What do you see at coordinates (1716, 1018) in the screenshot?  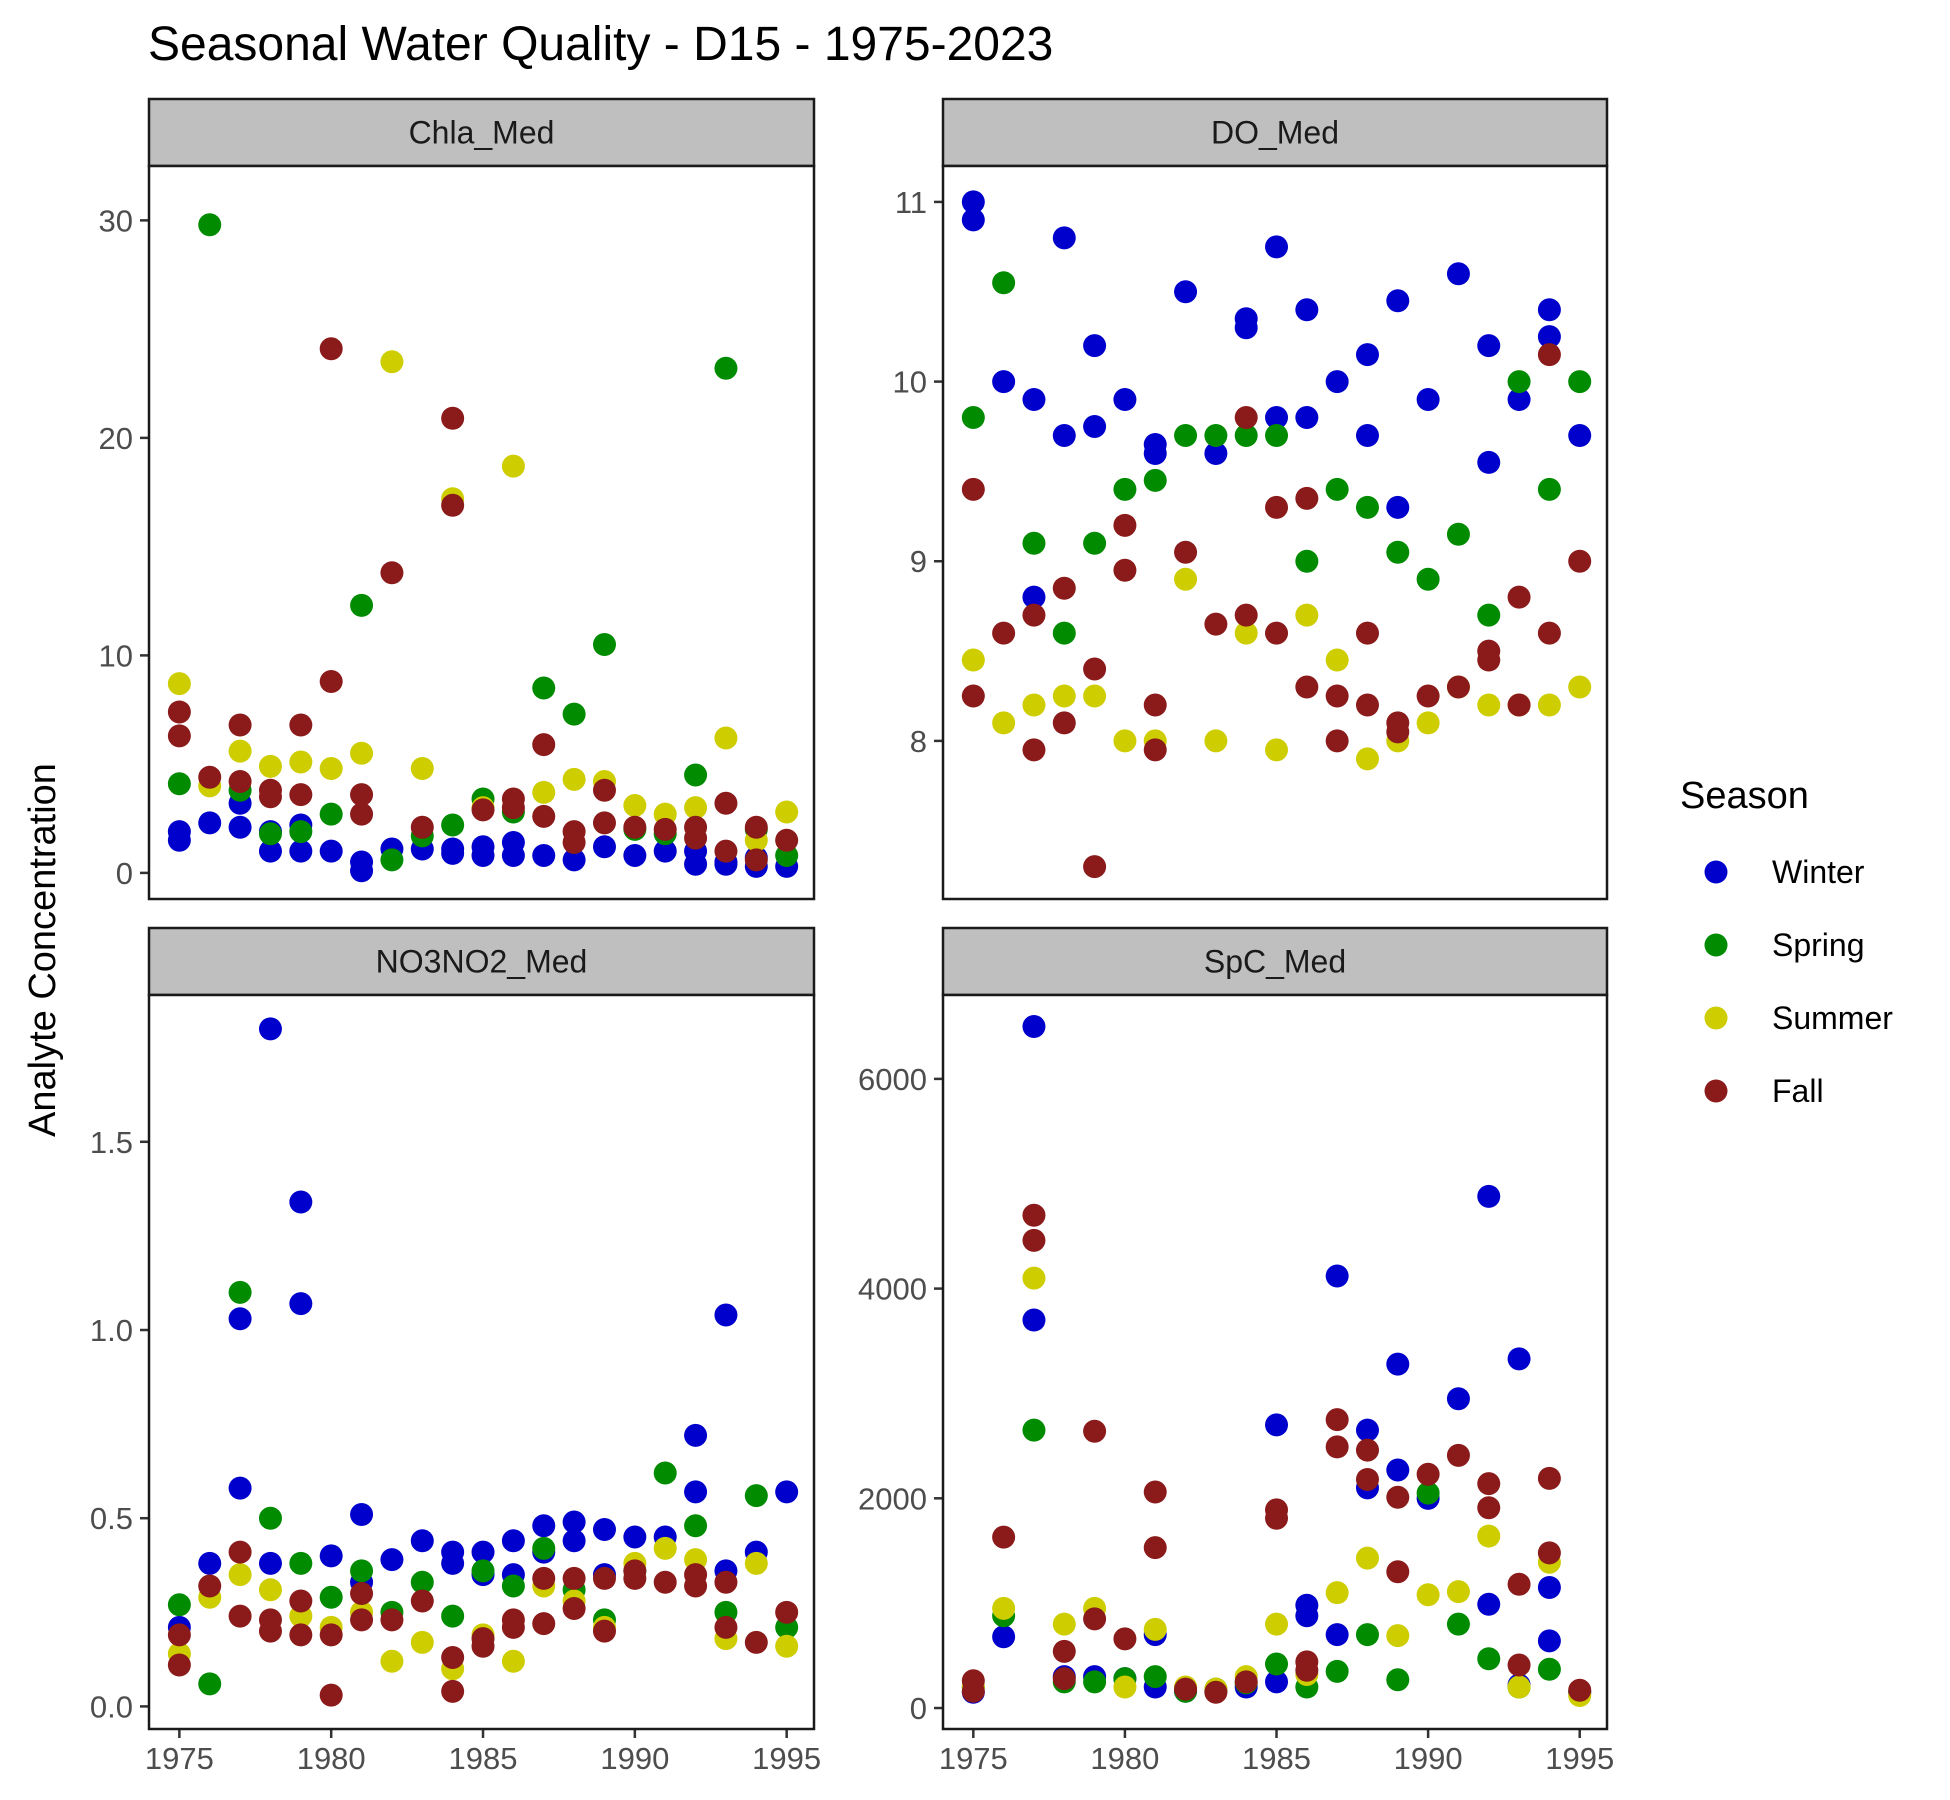 I see `legend-key-summer` at bounding box center [1716, 1018].